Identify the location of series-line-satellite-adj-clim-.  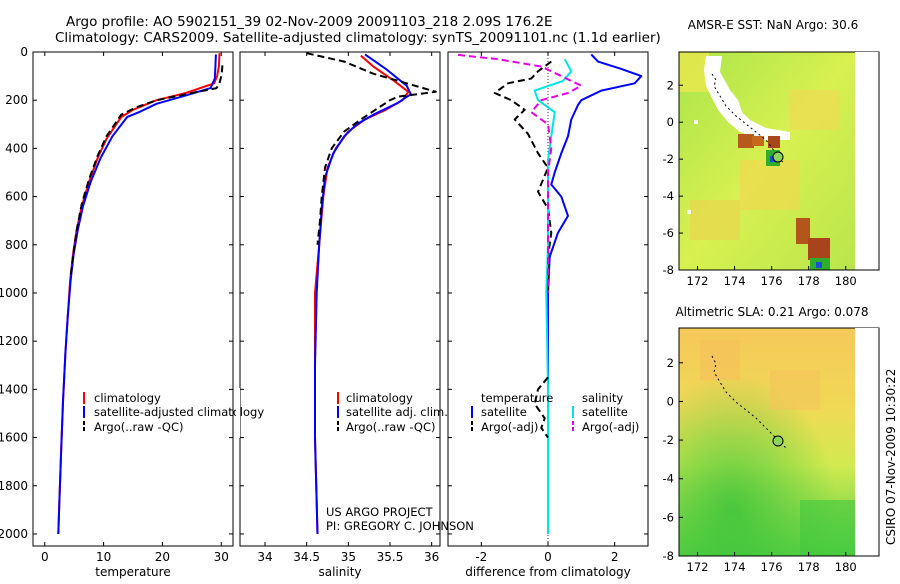
(363, 294).